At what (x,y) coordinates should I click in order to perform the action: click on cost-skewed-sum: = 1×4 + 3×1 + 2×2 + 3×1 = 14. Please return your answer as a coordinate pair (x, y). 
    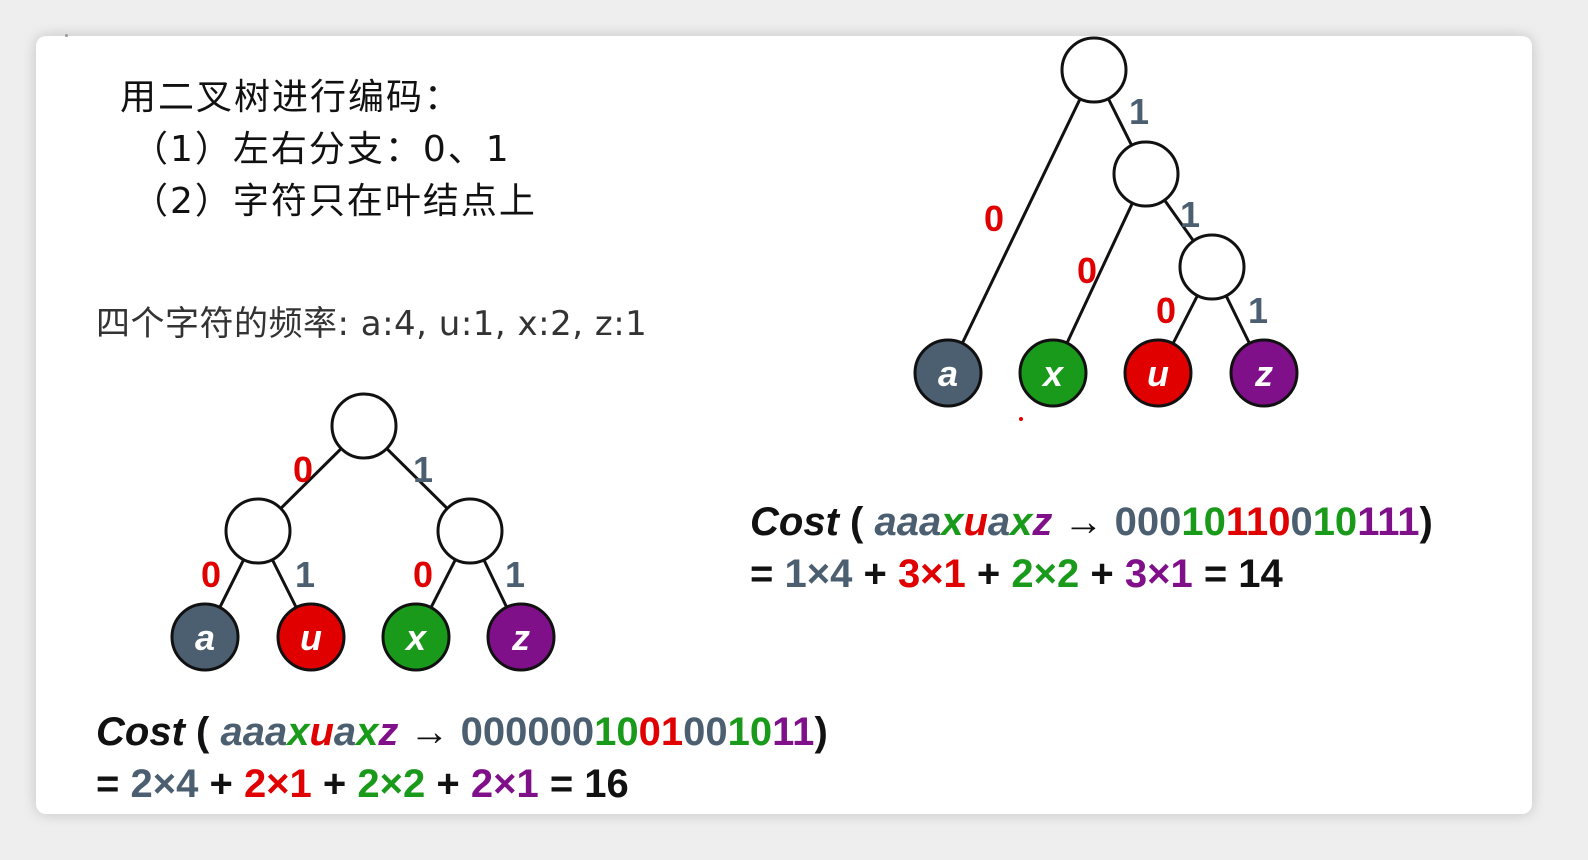
    Looking at the image, I should click on (1091, 574).